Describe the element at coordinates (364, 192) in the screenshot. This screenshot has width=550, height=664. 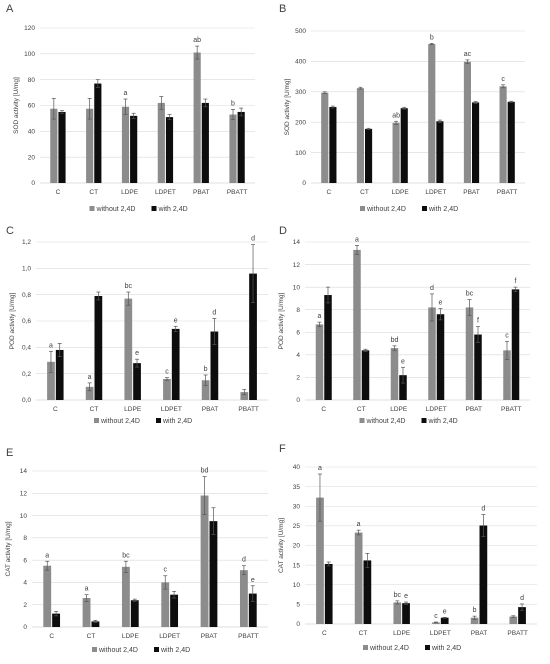
I see `x-tick-label: CT` at that location.